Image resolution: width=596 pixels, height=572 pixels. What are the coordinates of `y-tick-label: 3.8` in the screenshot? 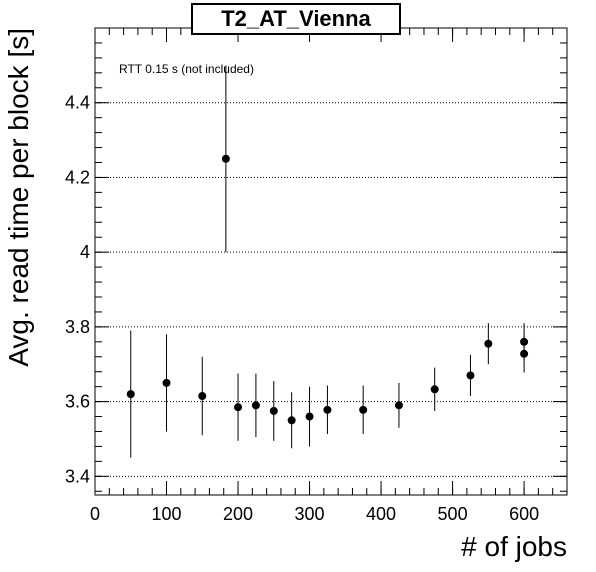 It's located at (77, 327).